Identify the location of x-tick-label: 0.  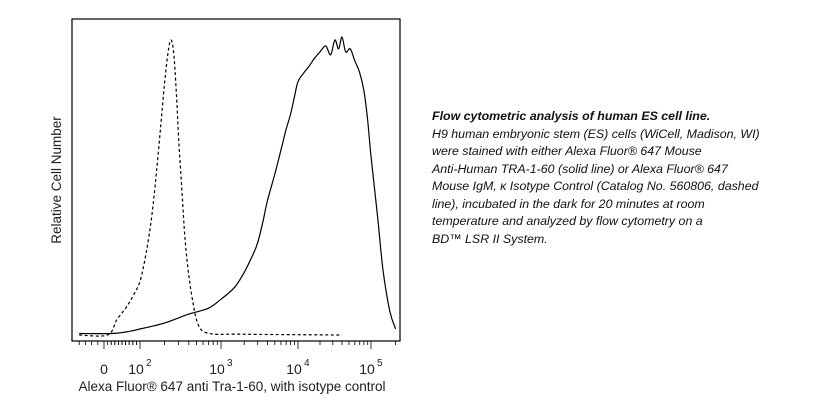
(104, 369).